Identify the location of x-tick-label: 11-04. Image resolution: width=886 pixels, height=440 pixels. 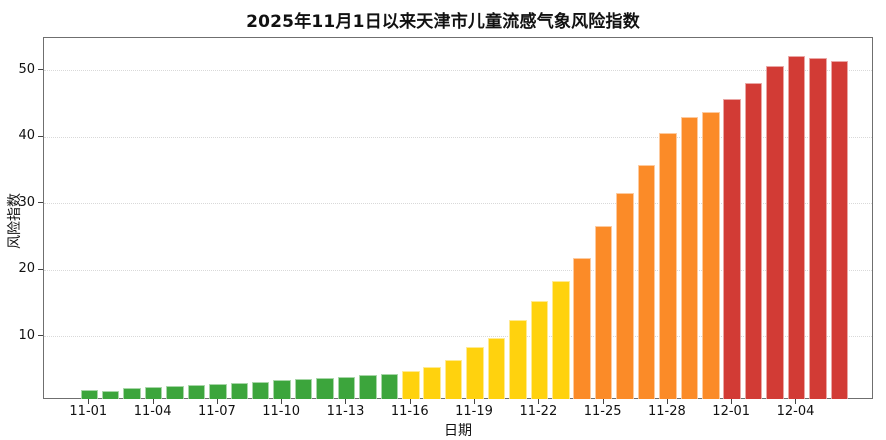
(152, 411).